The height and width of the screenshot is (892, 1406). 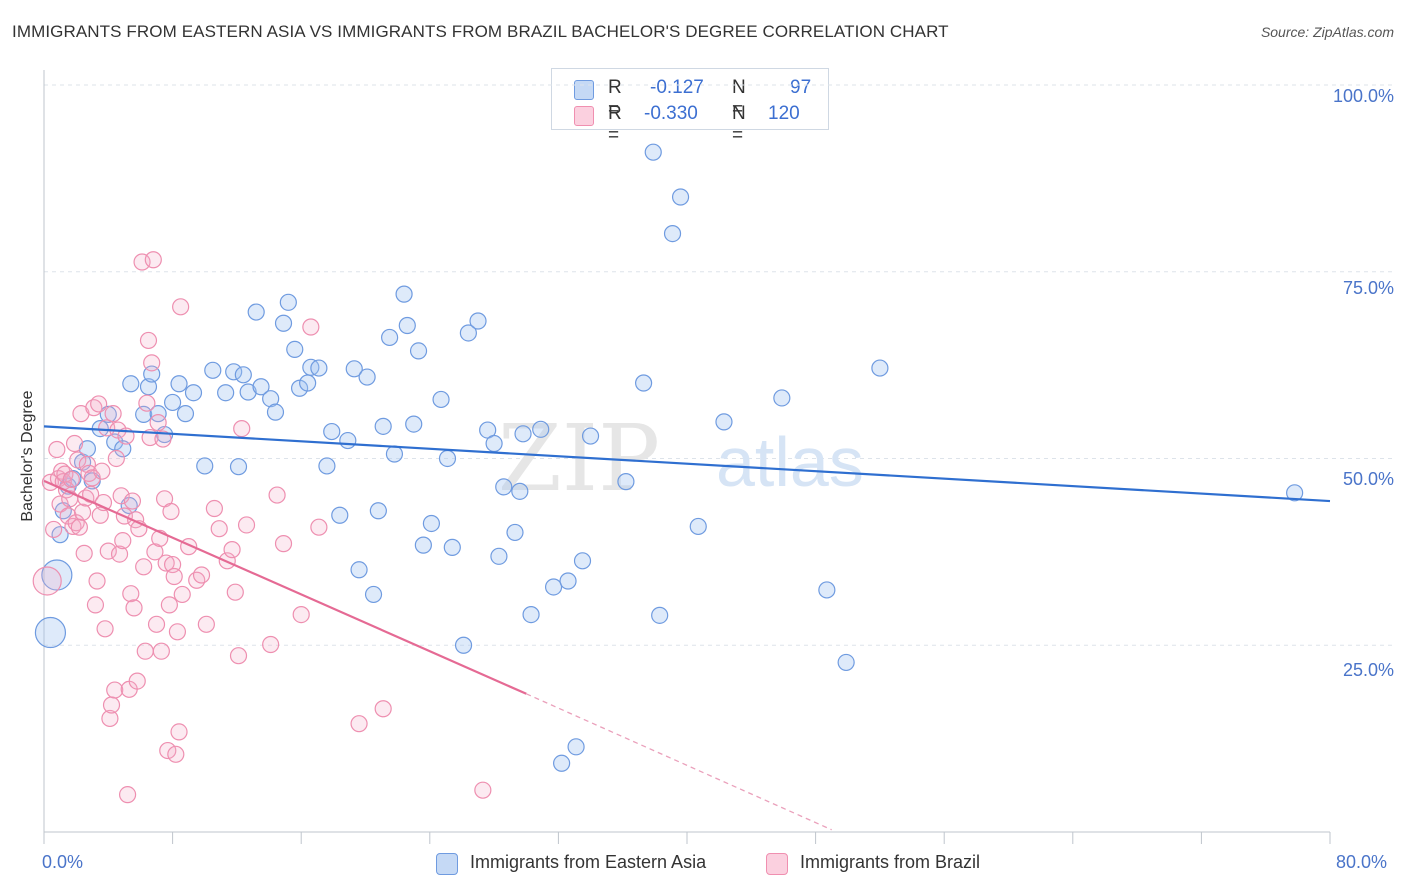 What do you see at coordinates (677, 87) in the screenshot?
I see `legend-r-value: -0.127` at bounding box center [677, 87].